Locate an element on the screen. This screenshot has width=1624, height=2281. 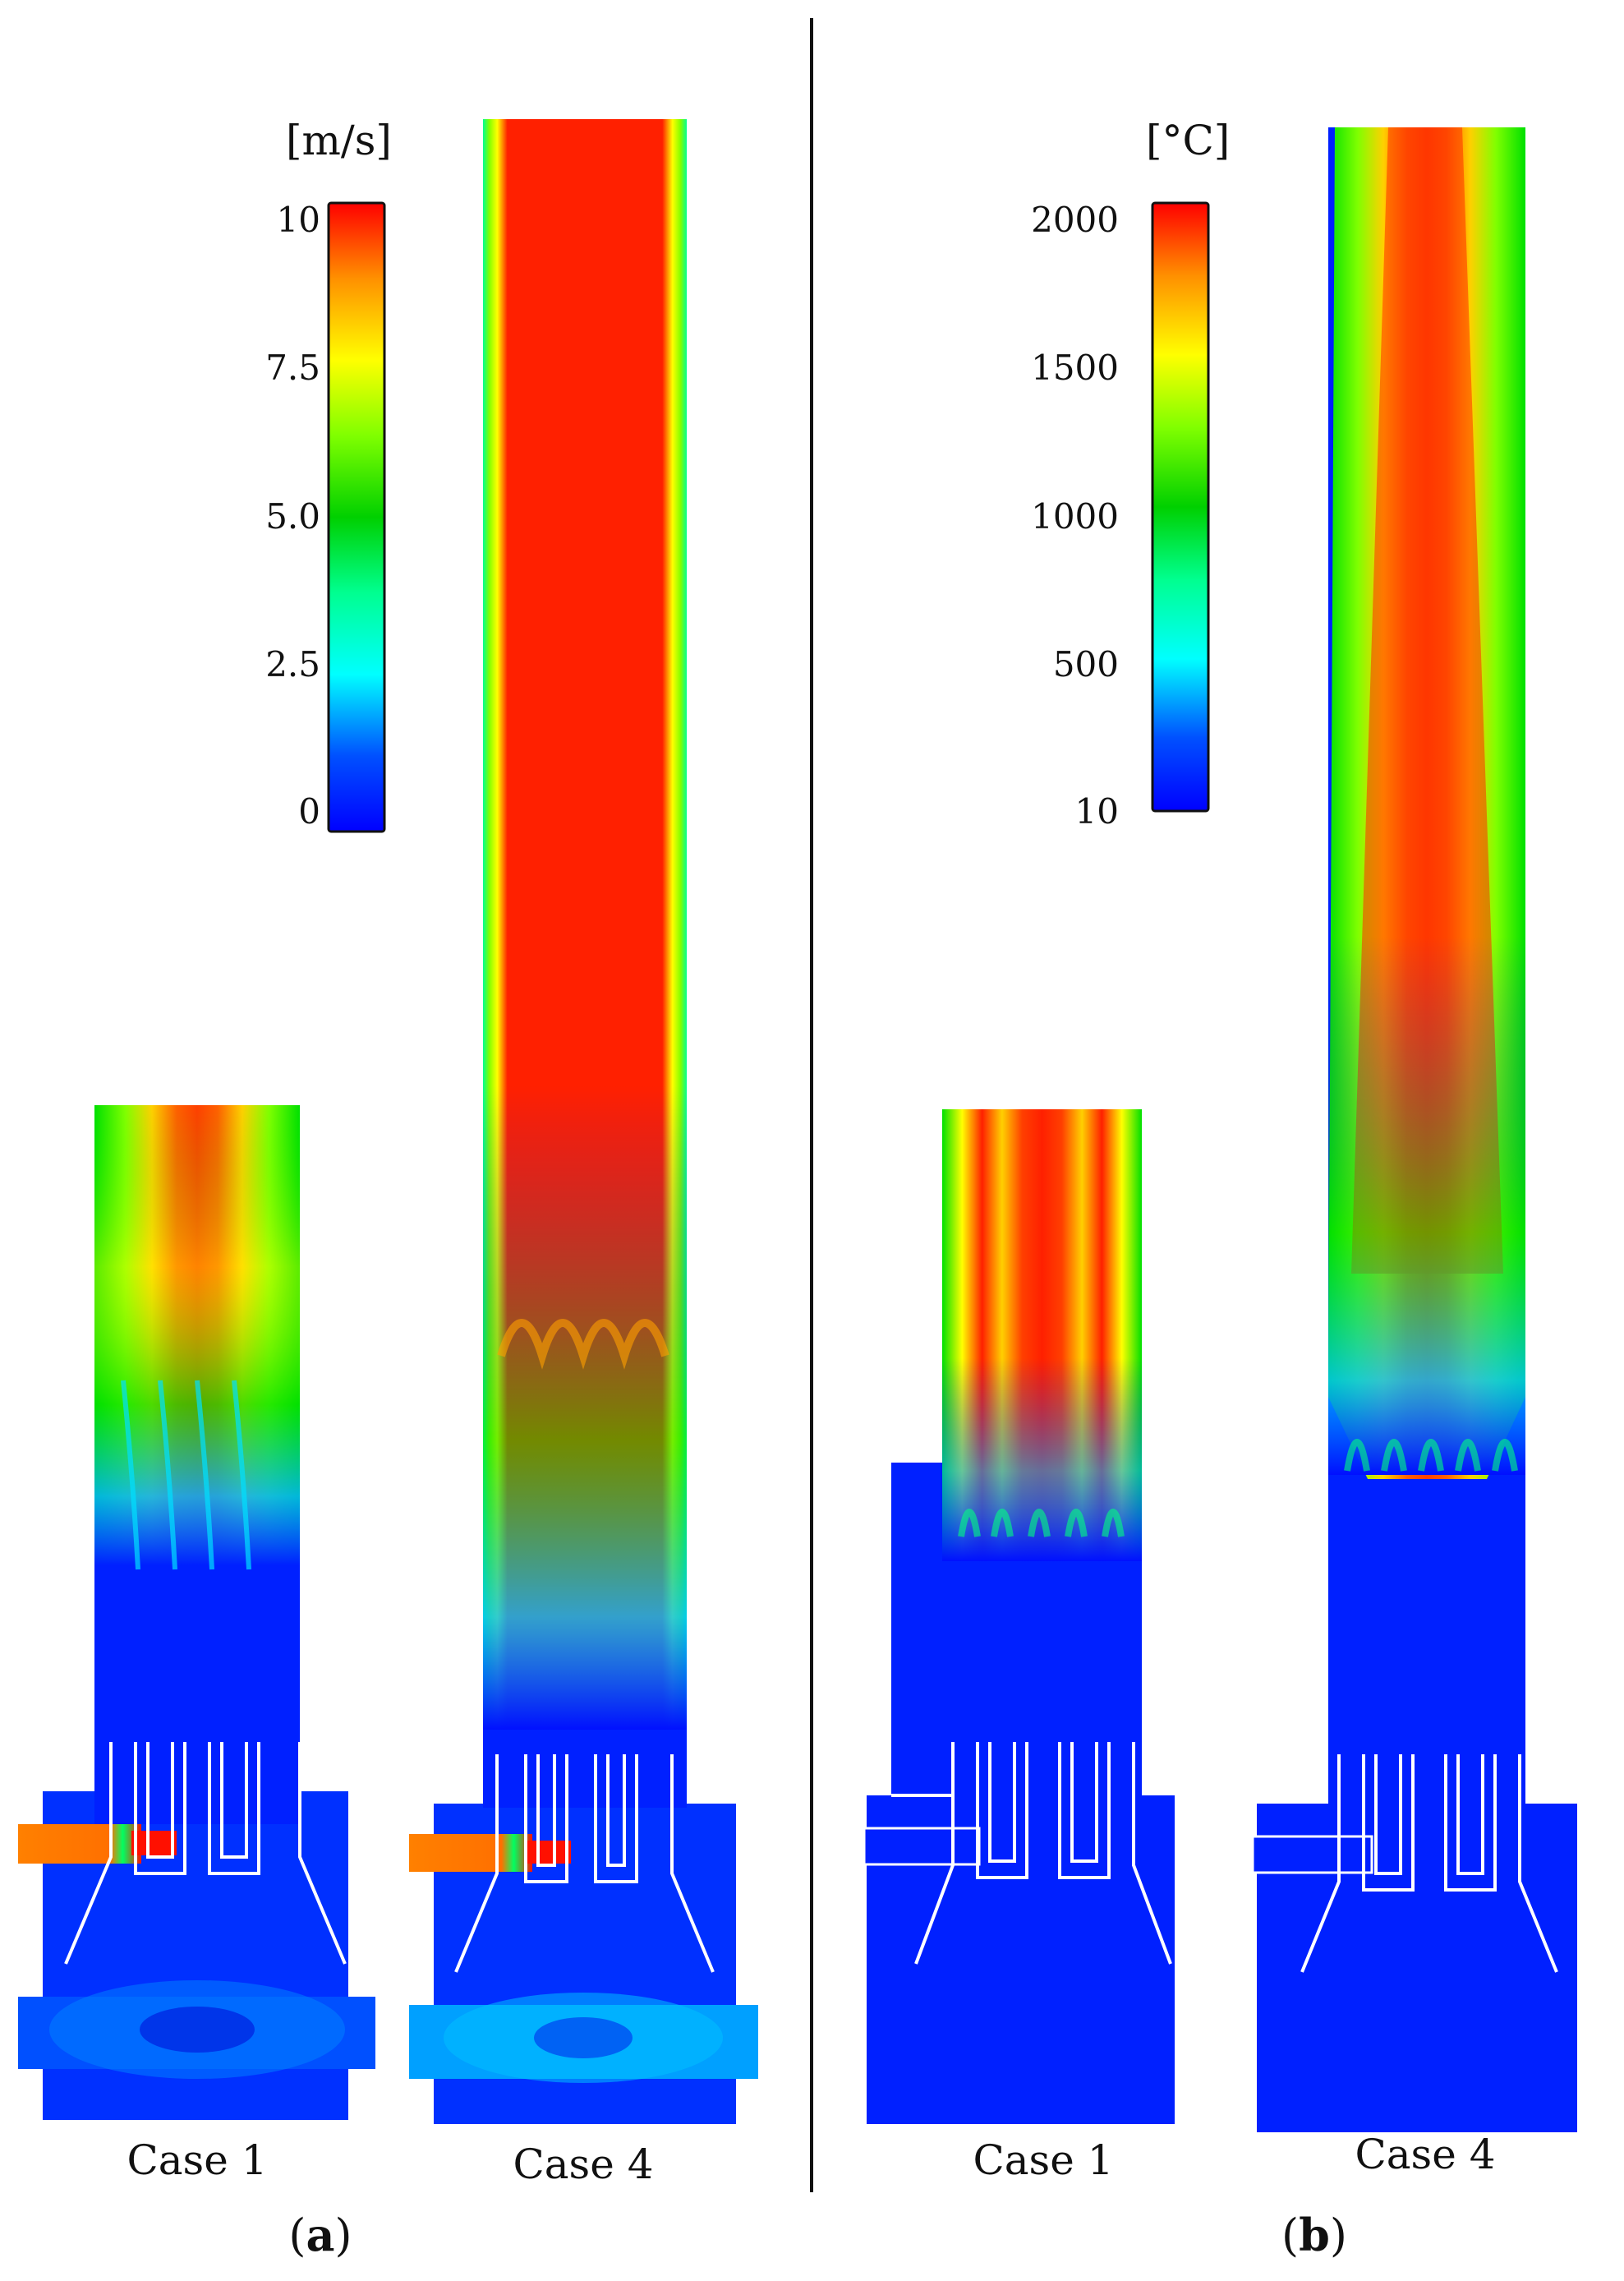
case1-label-a: Case 1 is located at coordinates (197, 2160).